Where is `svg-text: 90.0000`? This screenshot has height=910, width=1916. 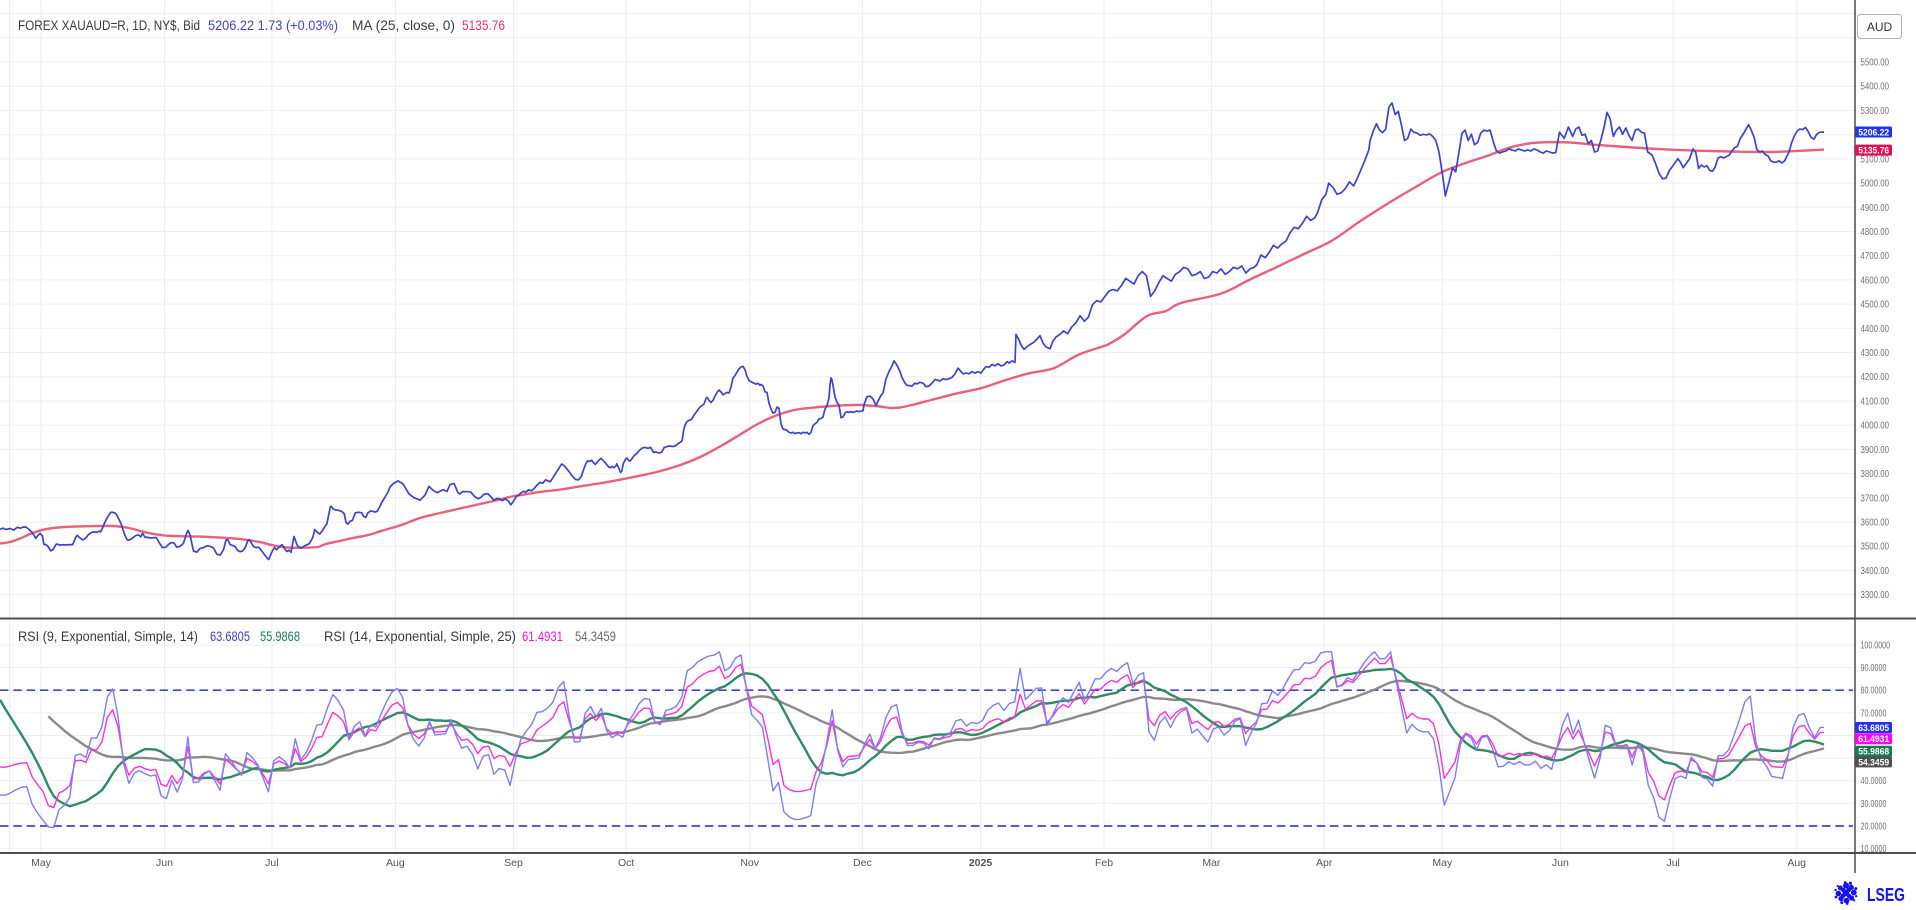 svg-text: 90.0000 is located at coordinates (1874, 668).